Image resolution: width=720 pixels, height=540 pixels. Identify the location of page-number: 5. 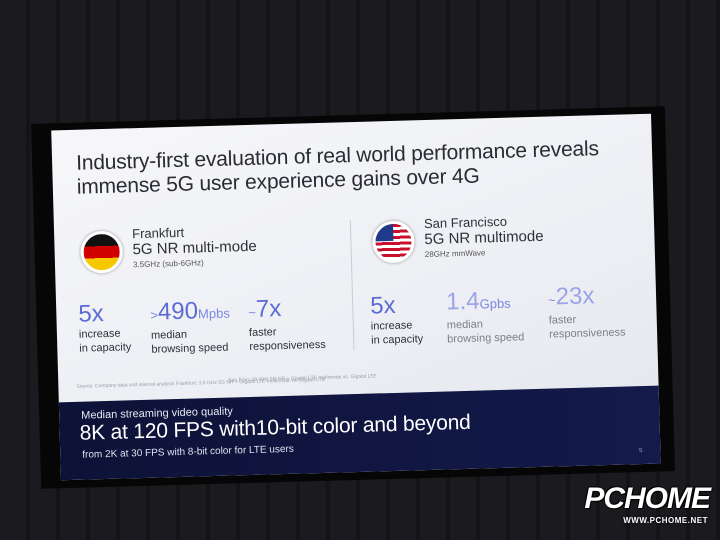
(640, 451).